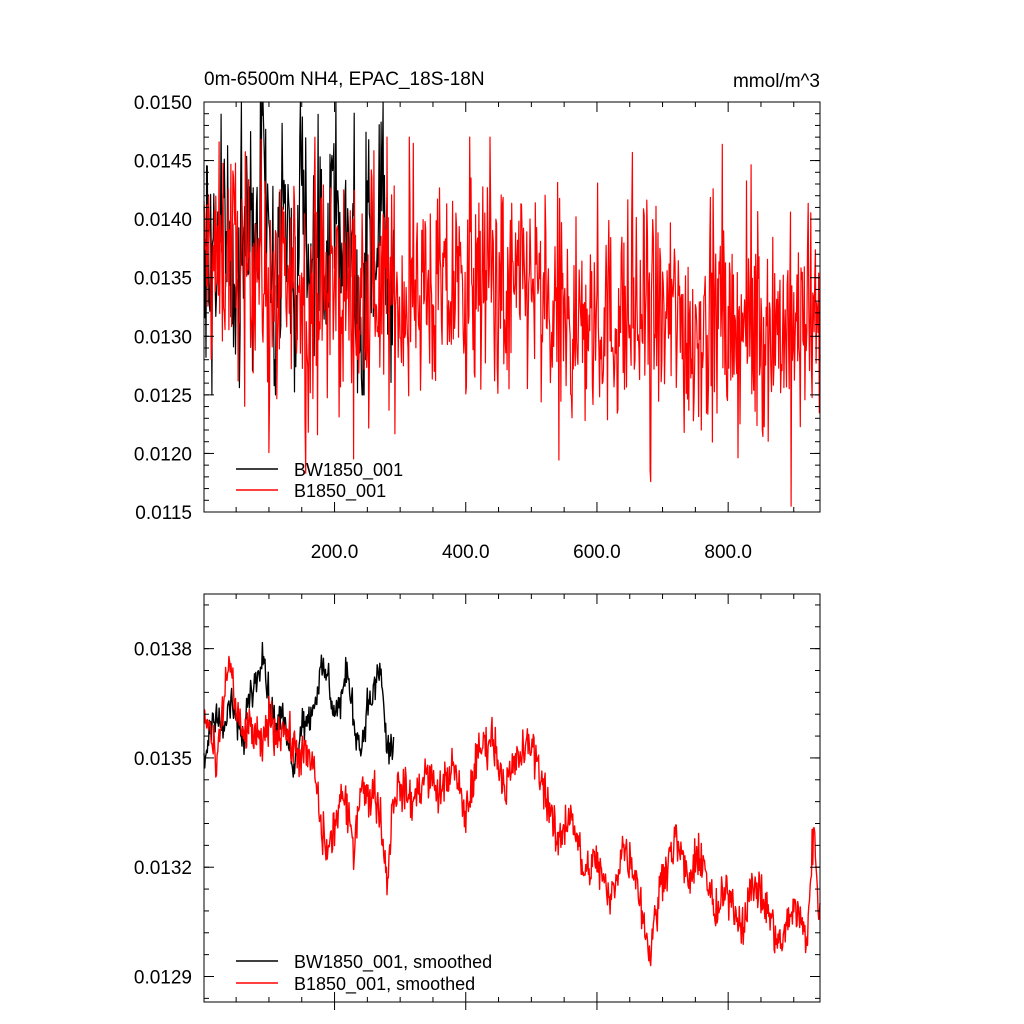  Describe the element at coordinates (335, 552) in the screenshot. I see `x-tick-label: 200.0` at that location.